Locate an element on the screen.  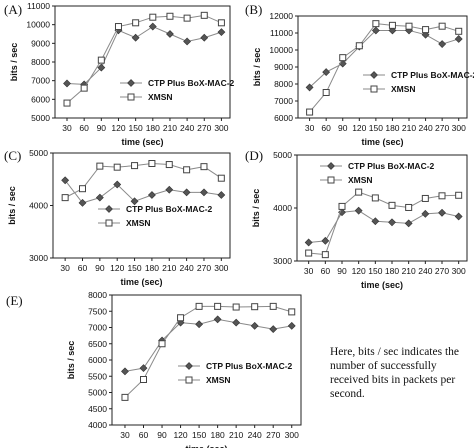
x-tick-label: 60 is located at coordinates (326, 128).